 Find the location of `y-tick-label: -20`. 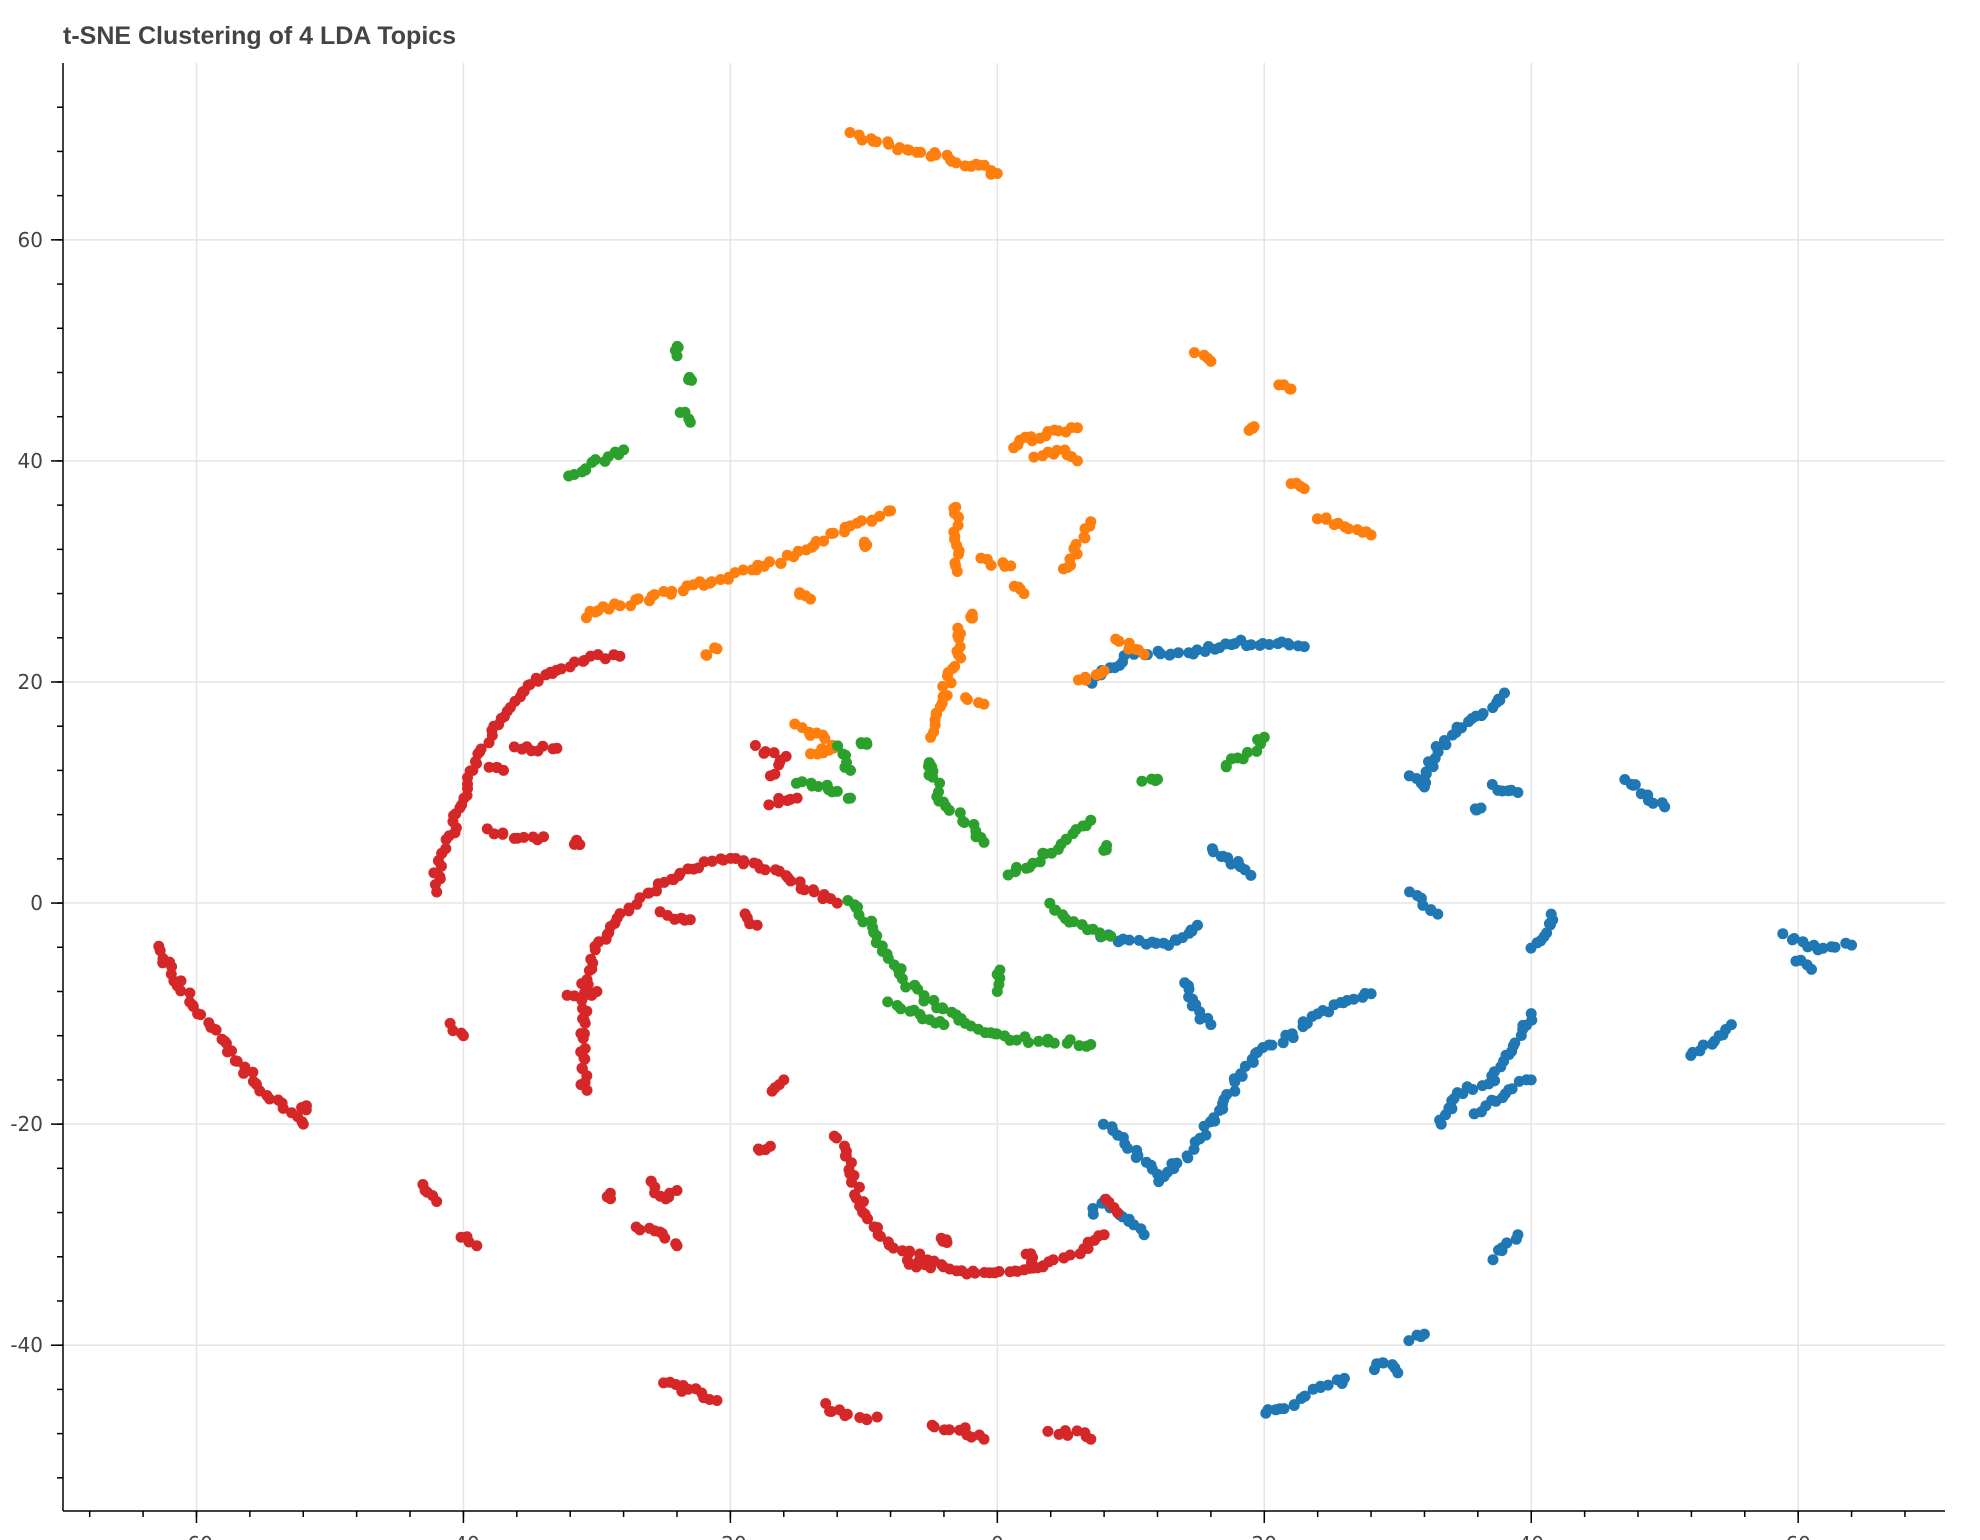

y-tick-label: -20 is located at coordinates (26, 1124).